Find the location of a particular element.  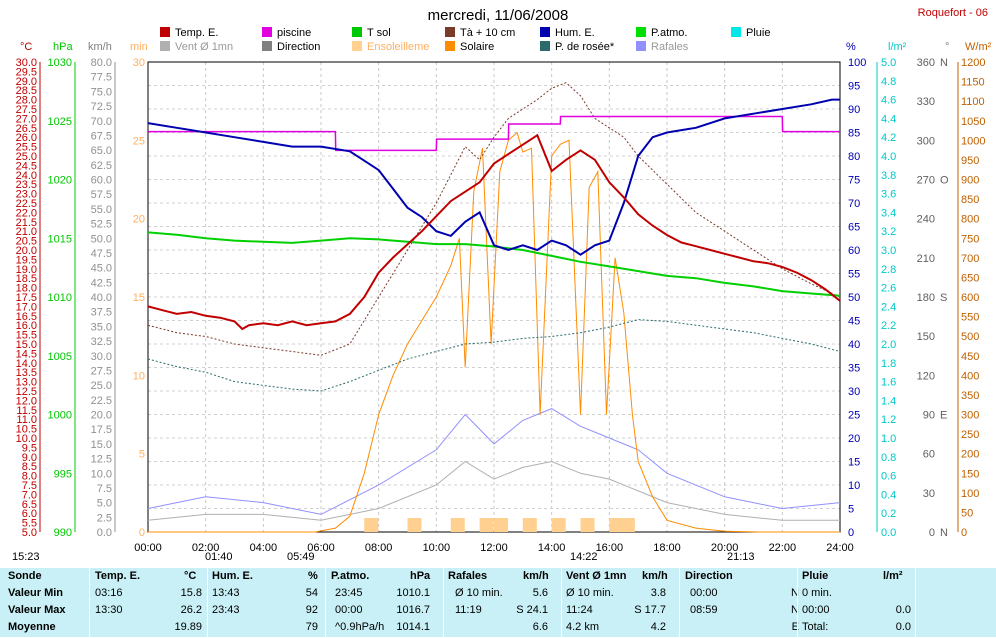

rain-tick: 0.0 is located at coordinates (888, 533).